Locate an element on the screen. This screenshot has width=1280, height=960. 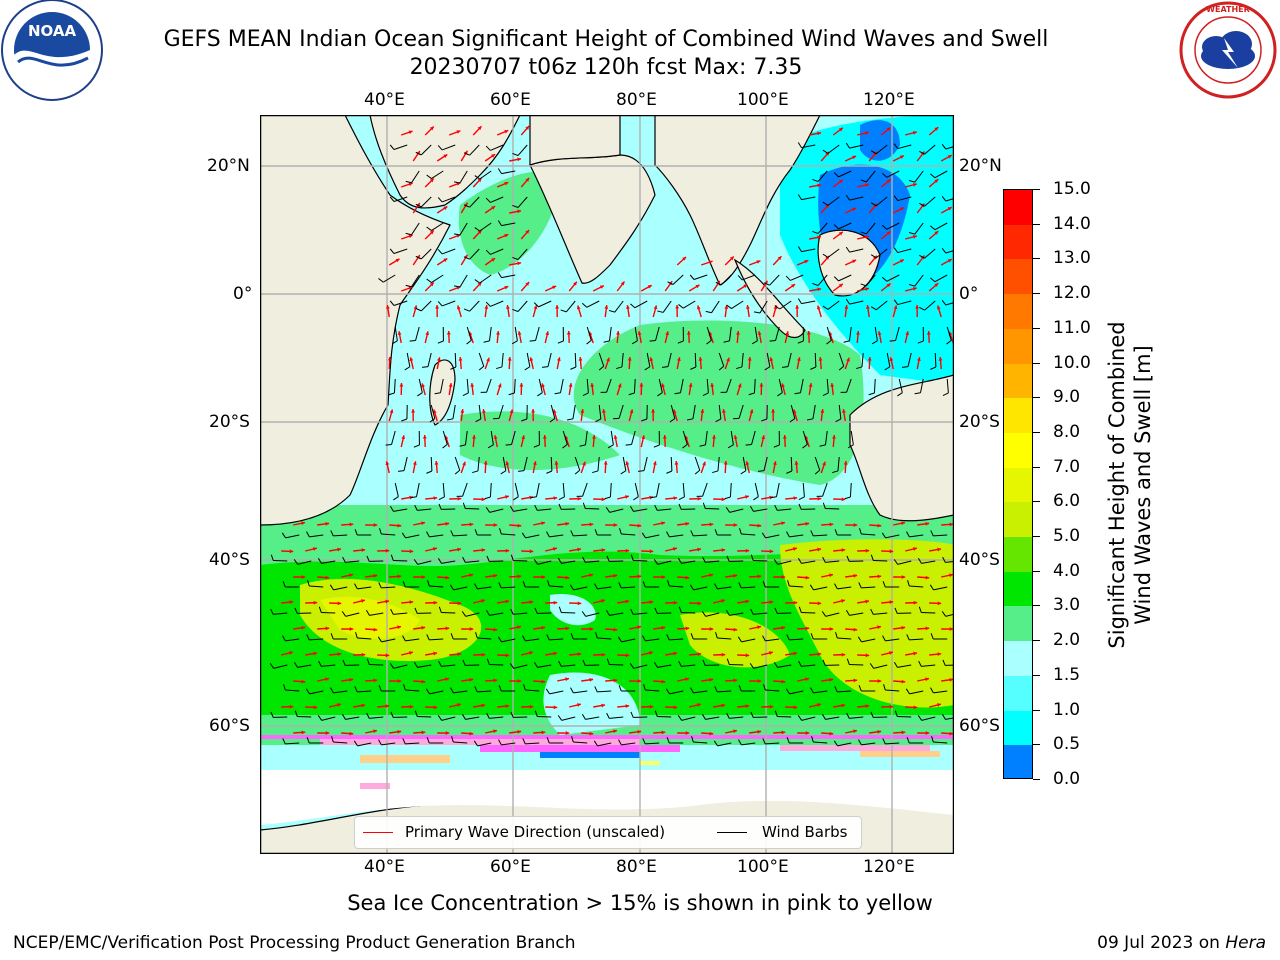
colorbar-cell is located at coordinates (1018, 416).